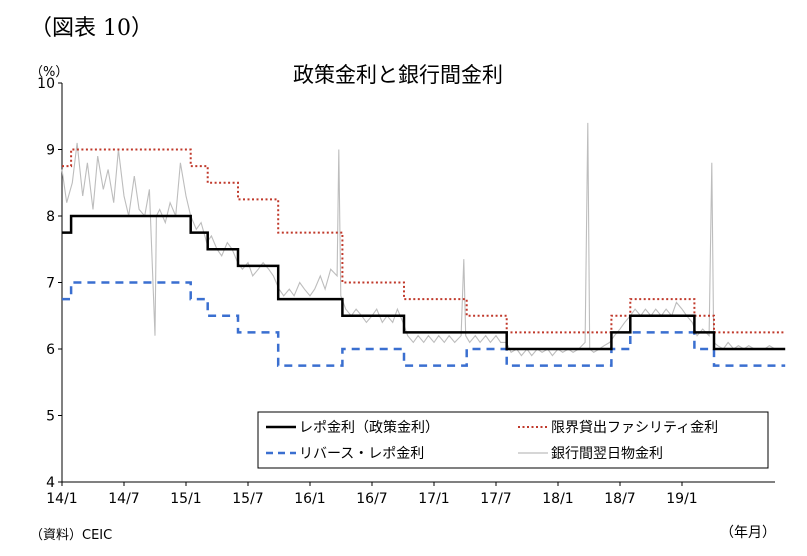 Image resolution: width=807 pixels, height=556 pixels. Describe the element at coordinates (495, 499) in the screenshot. I see `x-tick-label: 17/7` at that location.